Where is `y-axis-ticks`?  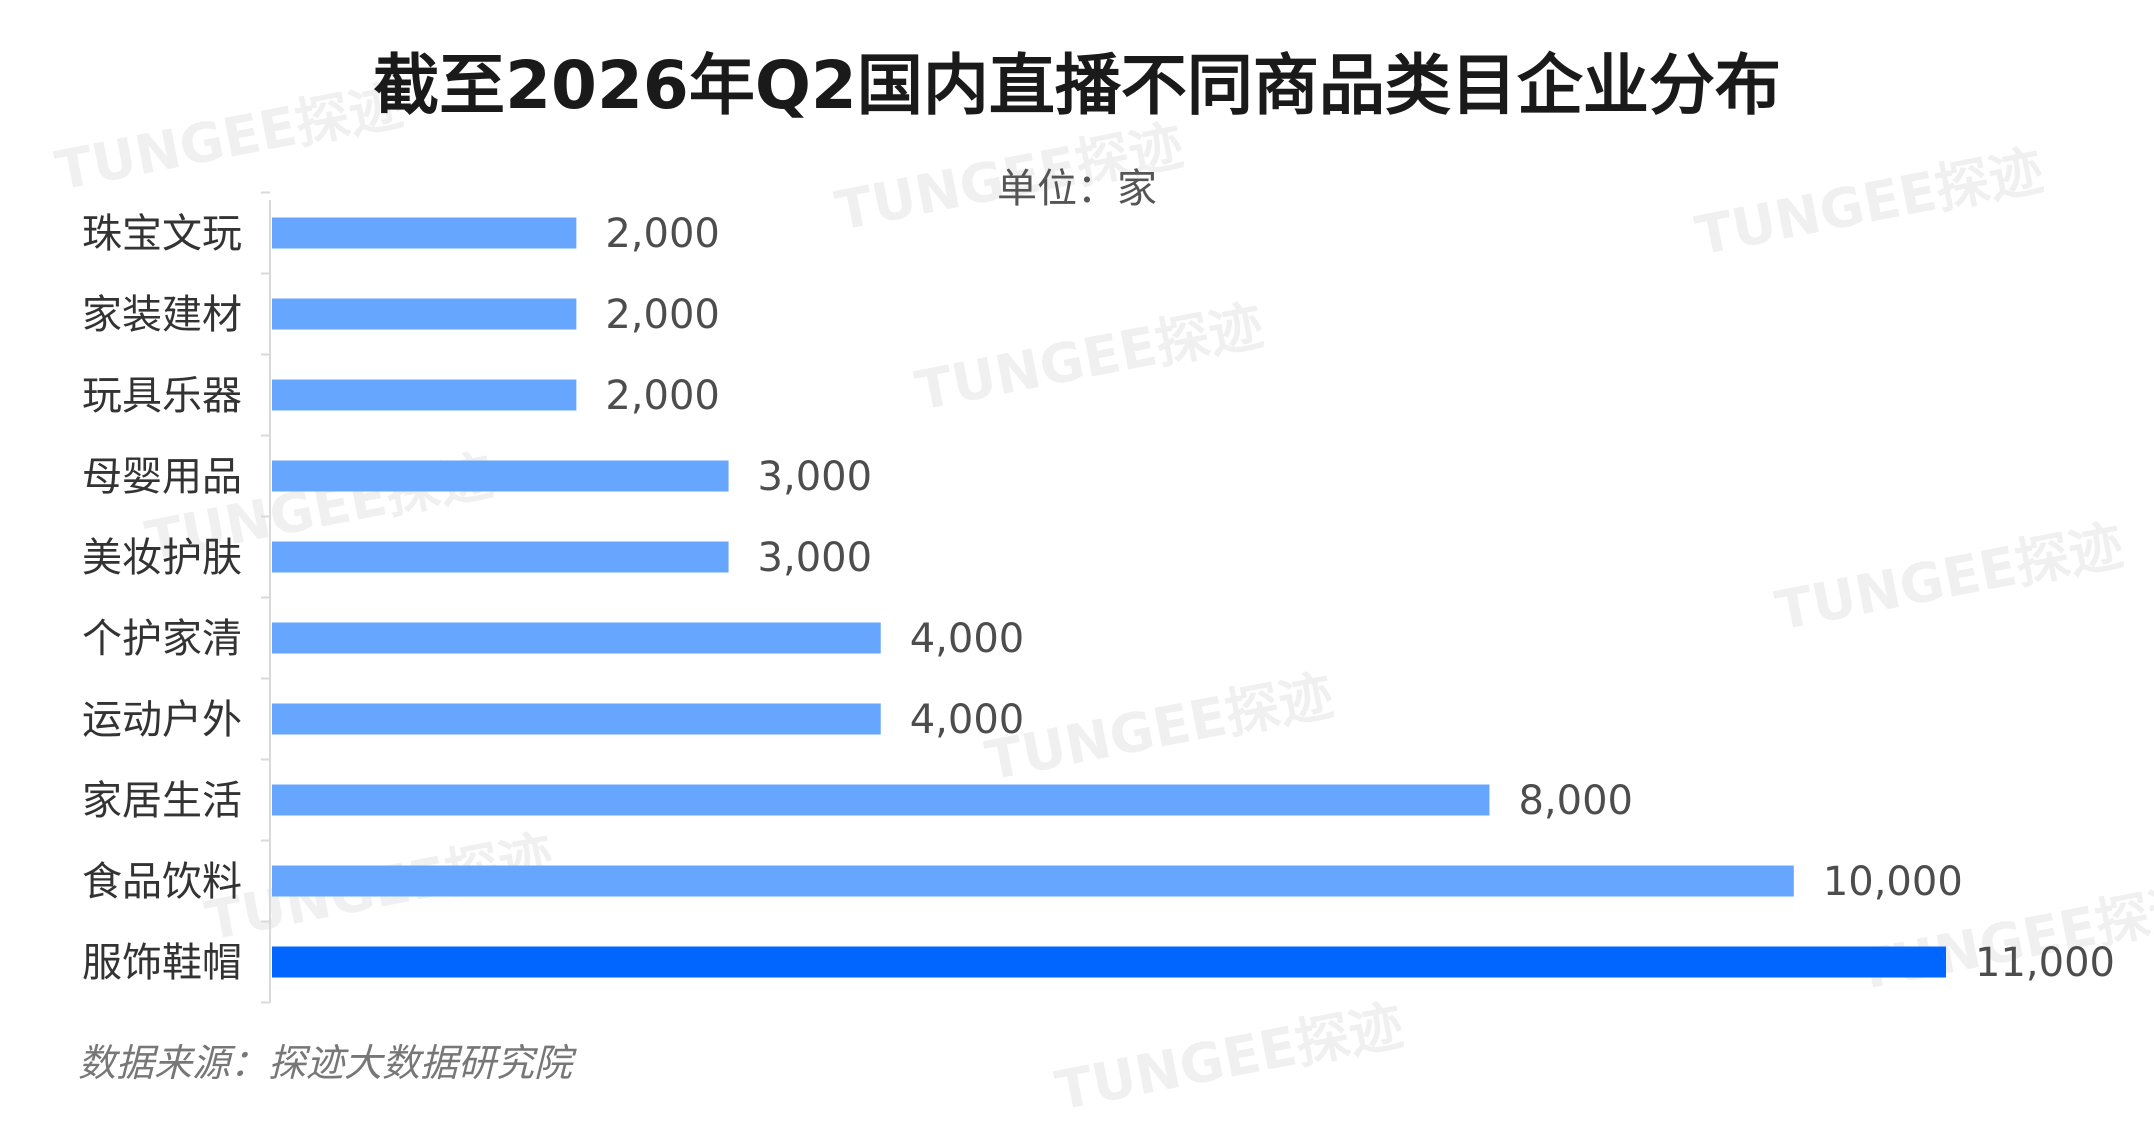 y-axis-ticks is located at coordinates (265, 597).